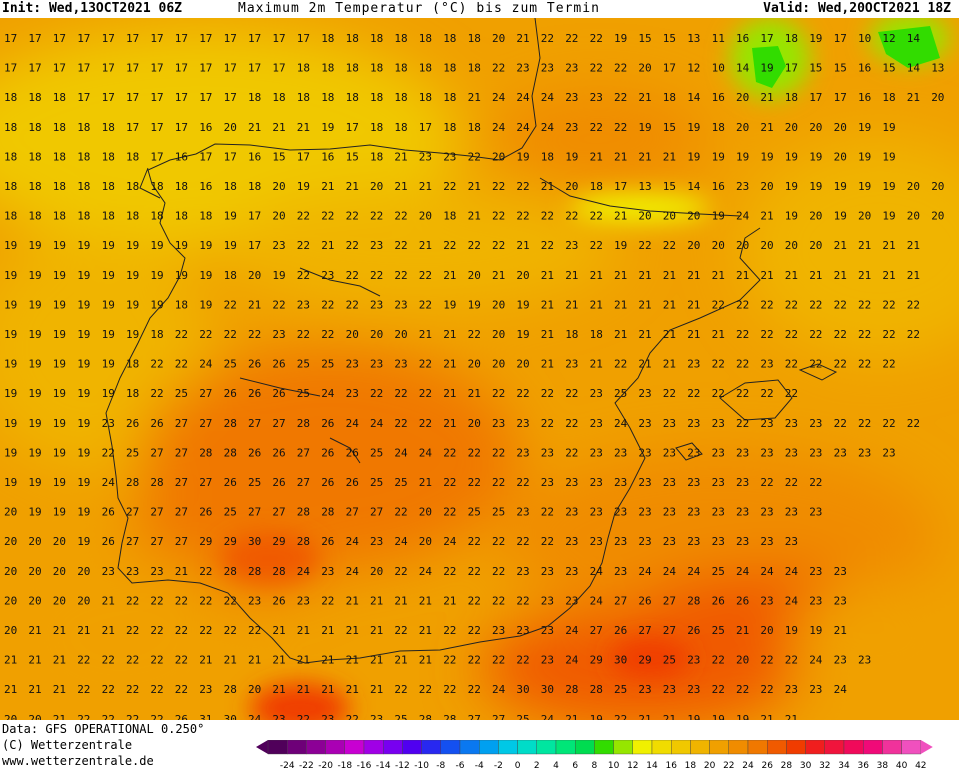 This screenshot has height=778, width=959. Describe the element at coordinates (78, 761) in the screenshot. I see `website-url: www.wetterzentrale.de` at that location.